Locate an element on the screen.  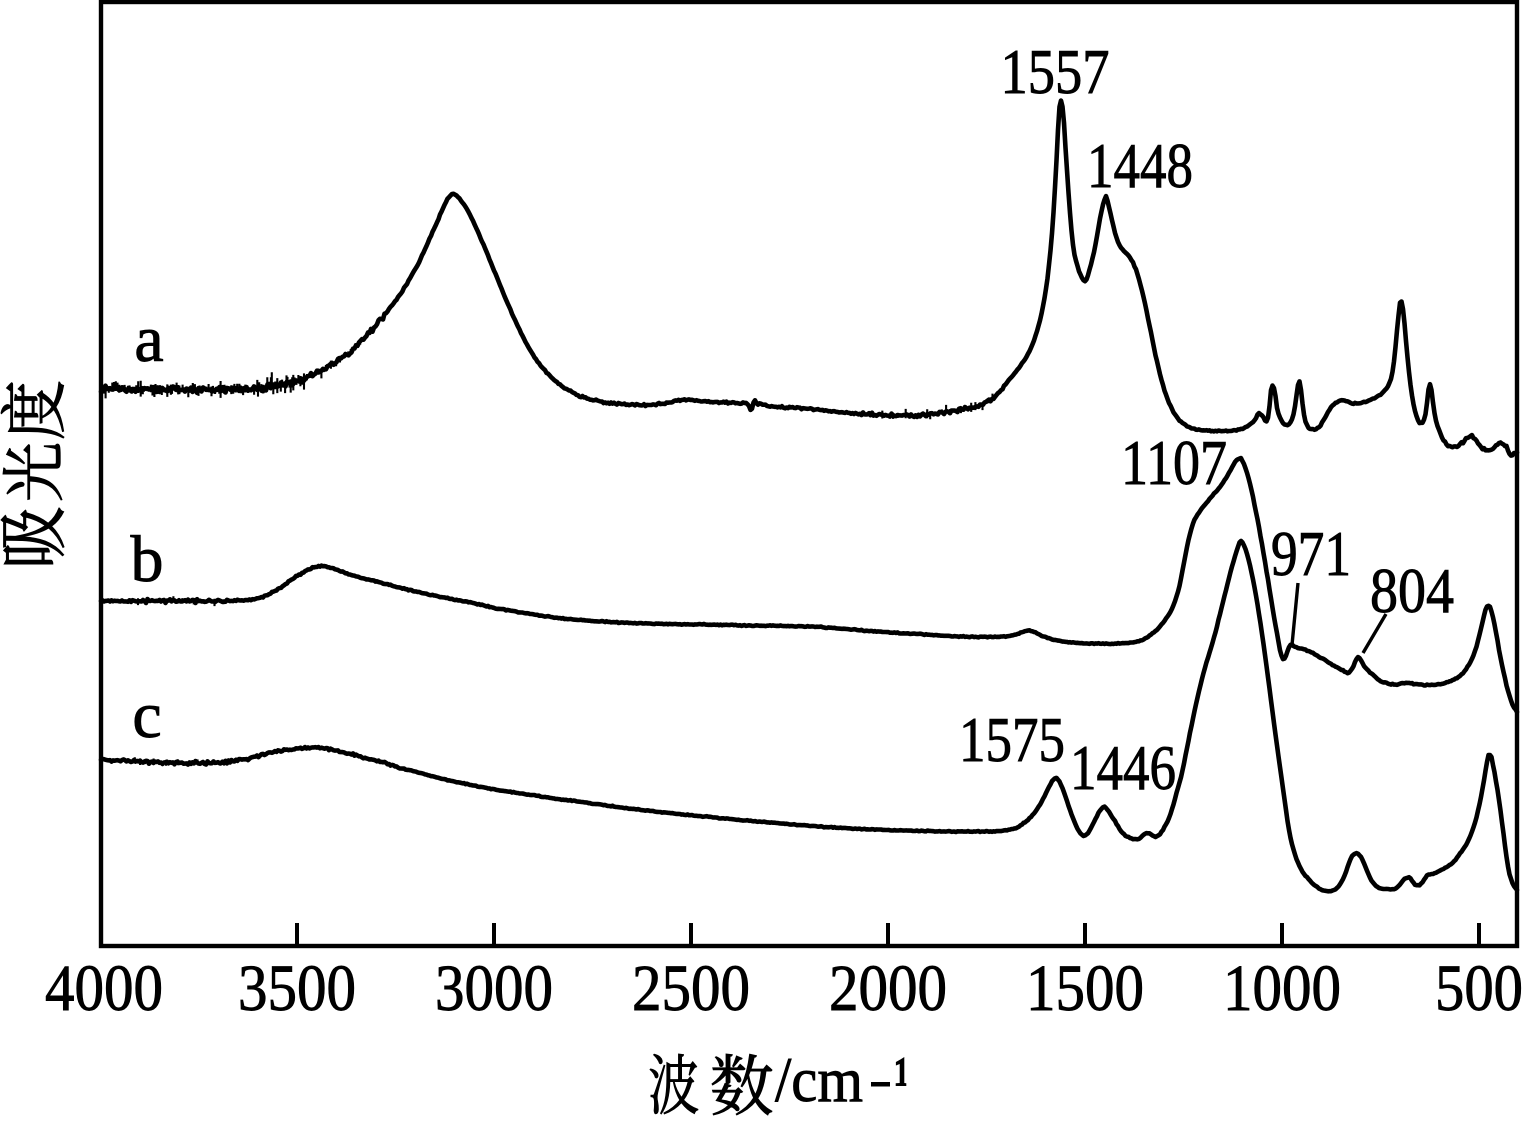
svg-text: 3500 is located at coordinates (297, 988).